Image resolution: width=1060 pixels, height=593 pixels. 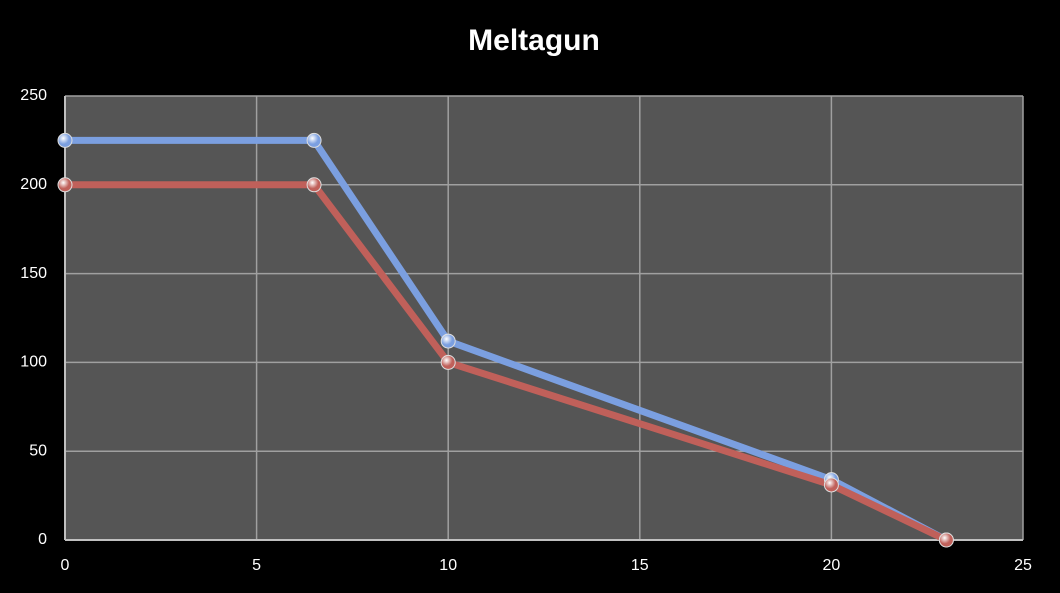 What do you see at coordinates (42, 539) in the screenshot?
I see `y-tick-label: 0` at bounding box center [42, 539].